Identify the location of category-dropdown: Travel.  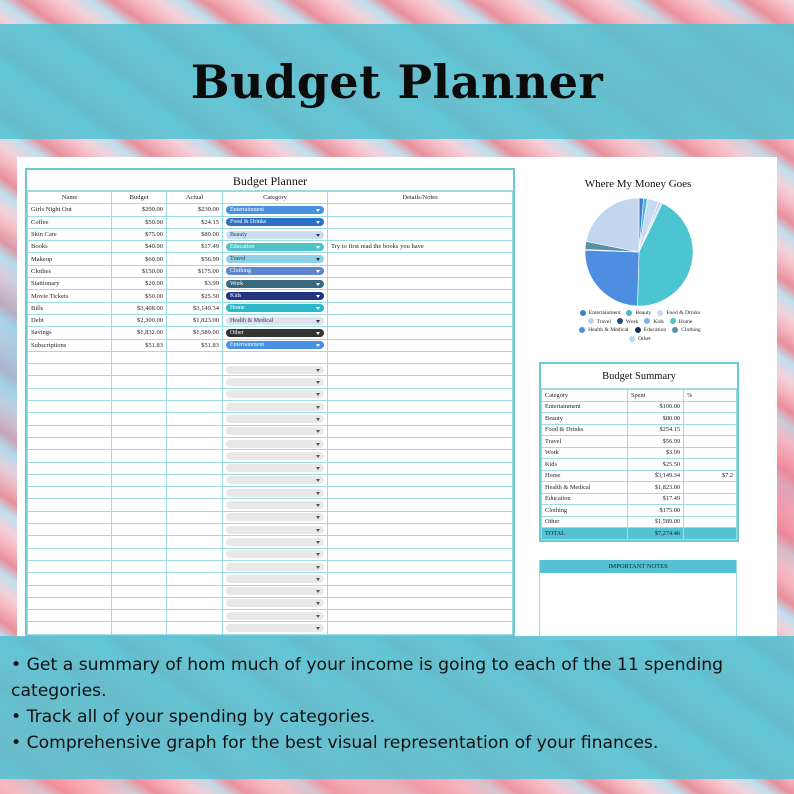
(275, 259).